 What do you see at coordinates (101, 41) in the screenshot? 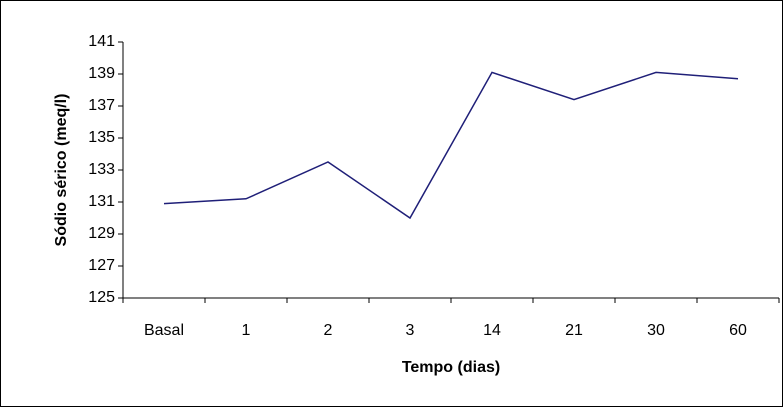
I see `y-tick-label: 141` at bounding box center [101, 41].